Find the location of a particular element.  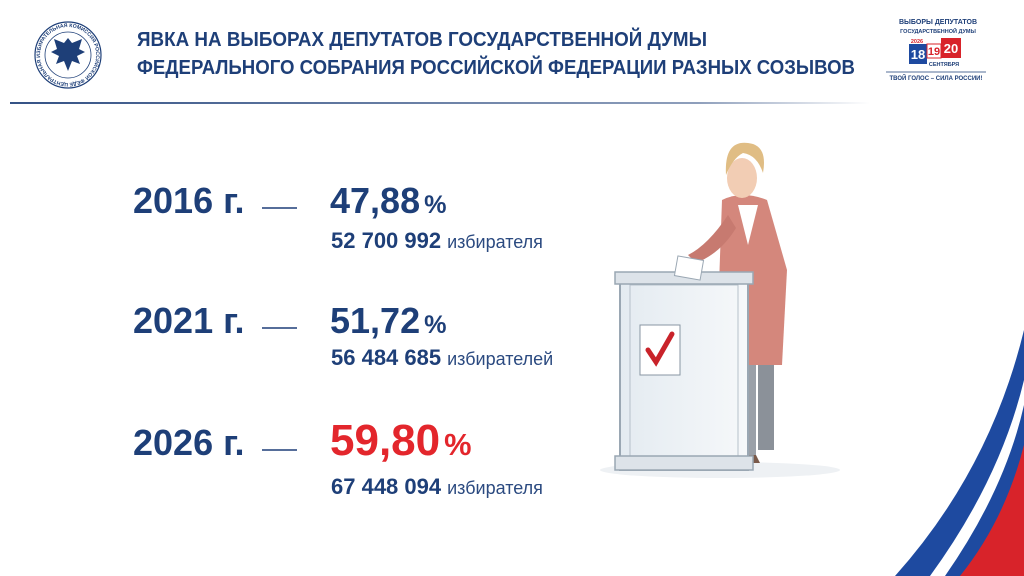

logo-month: СЕНТЯБРЯ is located at coordinates (944, 65).